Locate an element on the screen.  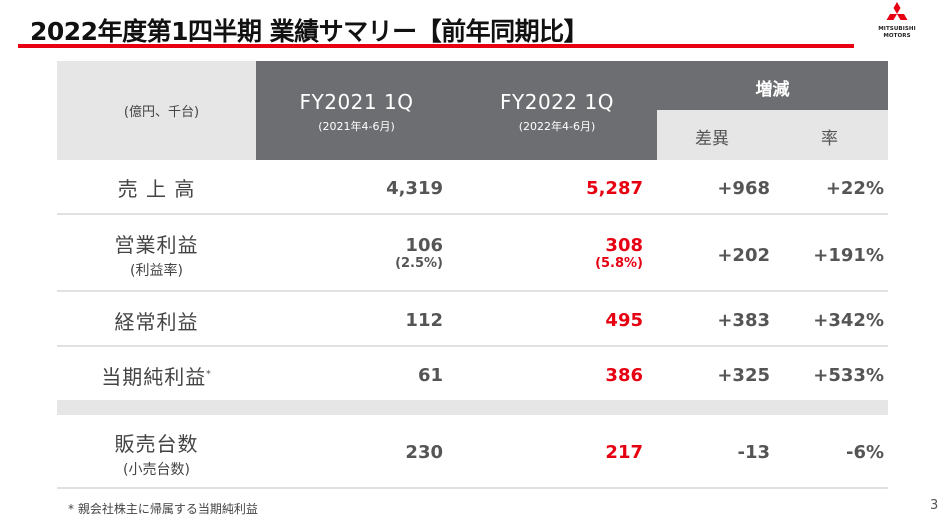
rate-net-income: +533% is located at coordinates (848, 375).